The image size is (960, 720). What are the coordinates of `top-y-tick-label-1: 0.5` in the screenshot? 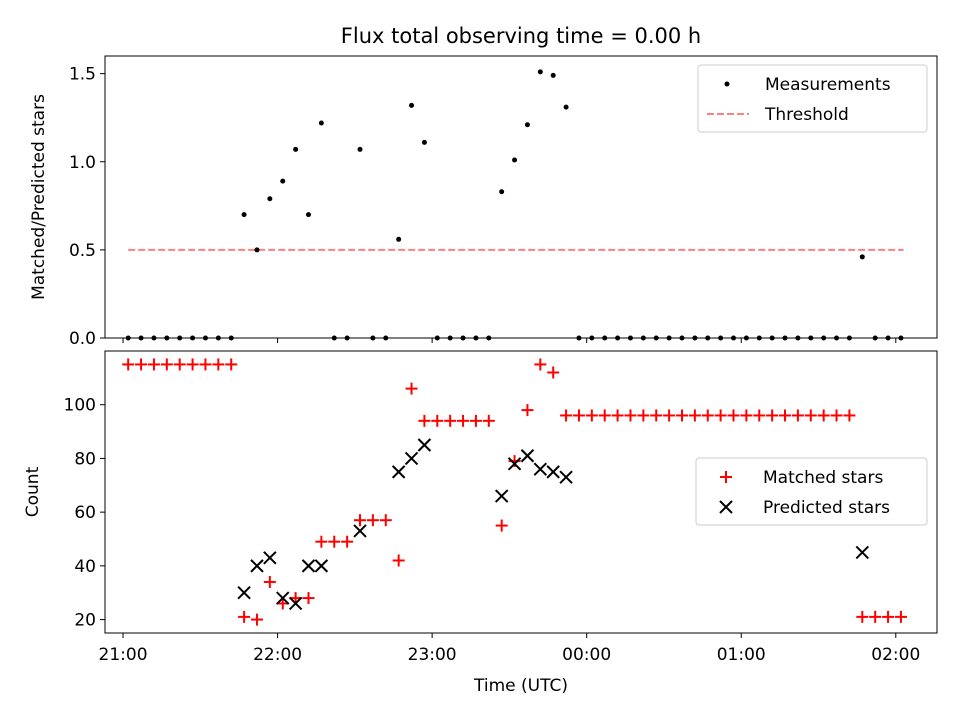 It's located at (82, 251).